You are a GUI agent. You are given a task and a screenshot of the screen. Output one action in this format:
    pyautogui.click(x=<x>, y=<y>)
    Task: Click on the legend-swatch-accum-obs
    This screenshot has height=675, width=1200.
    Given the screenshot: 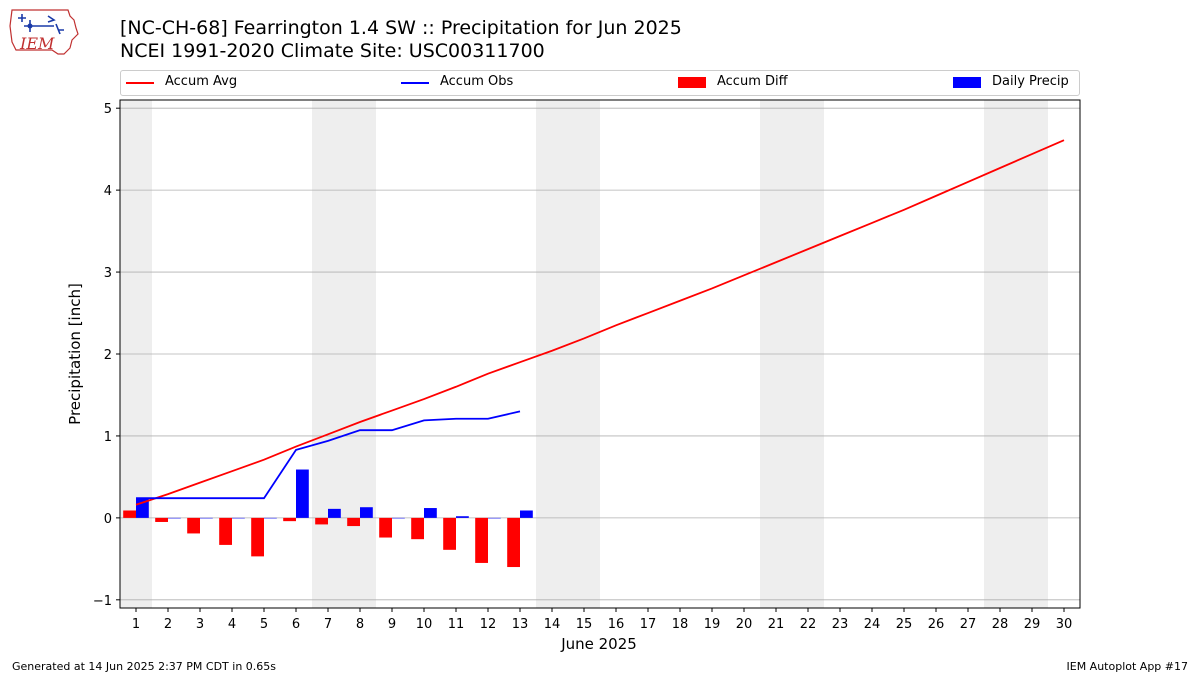 What is the action you would take?
    pyautogui.click(x=415, y=83)
    